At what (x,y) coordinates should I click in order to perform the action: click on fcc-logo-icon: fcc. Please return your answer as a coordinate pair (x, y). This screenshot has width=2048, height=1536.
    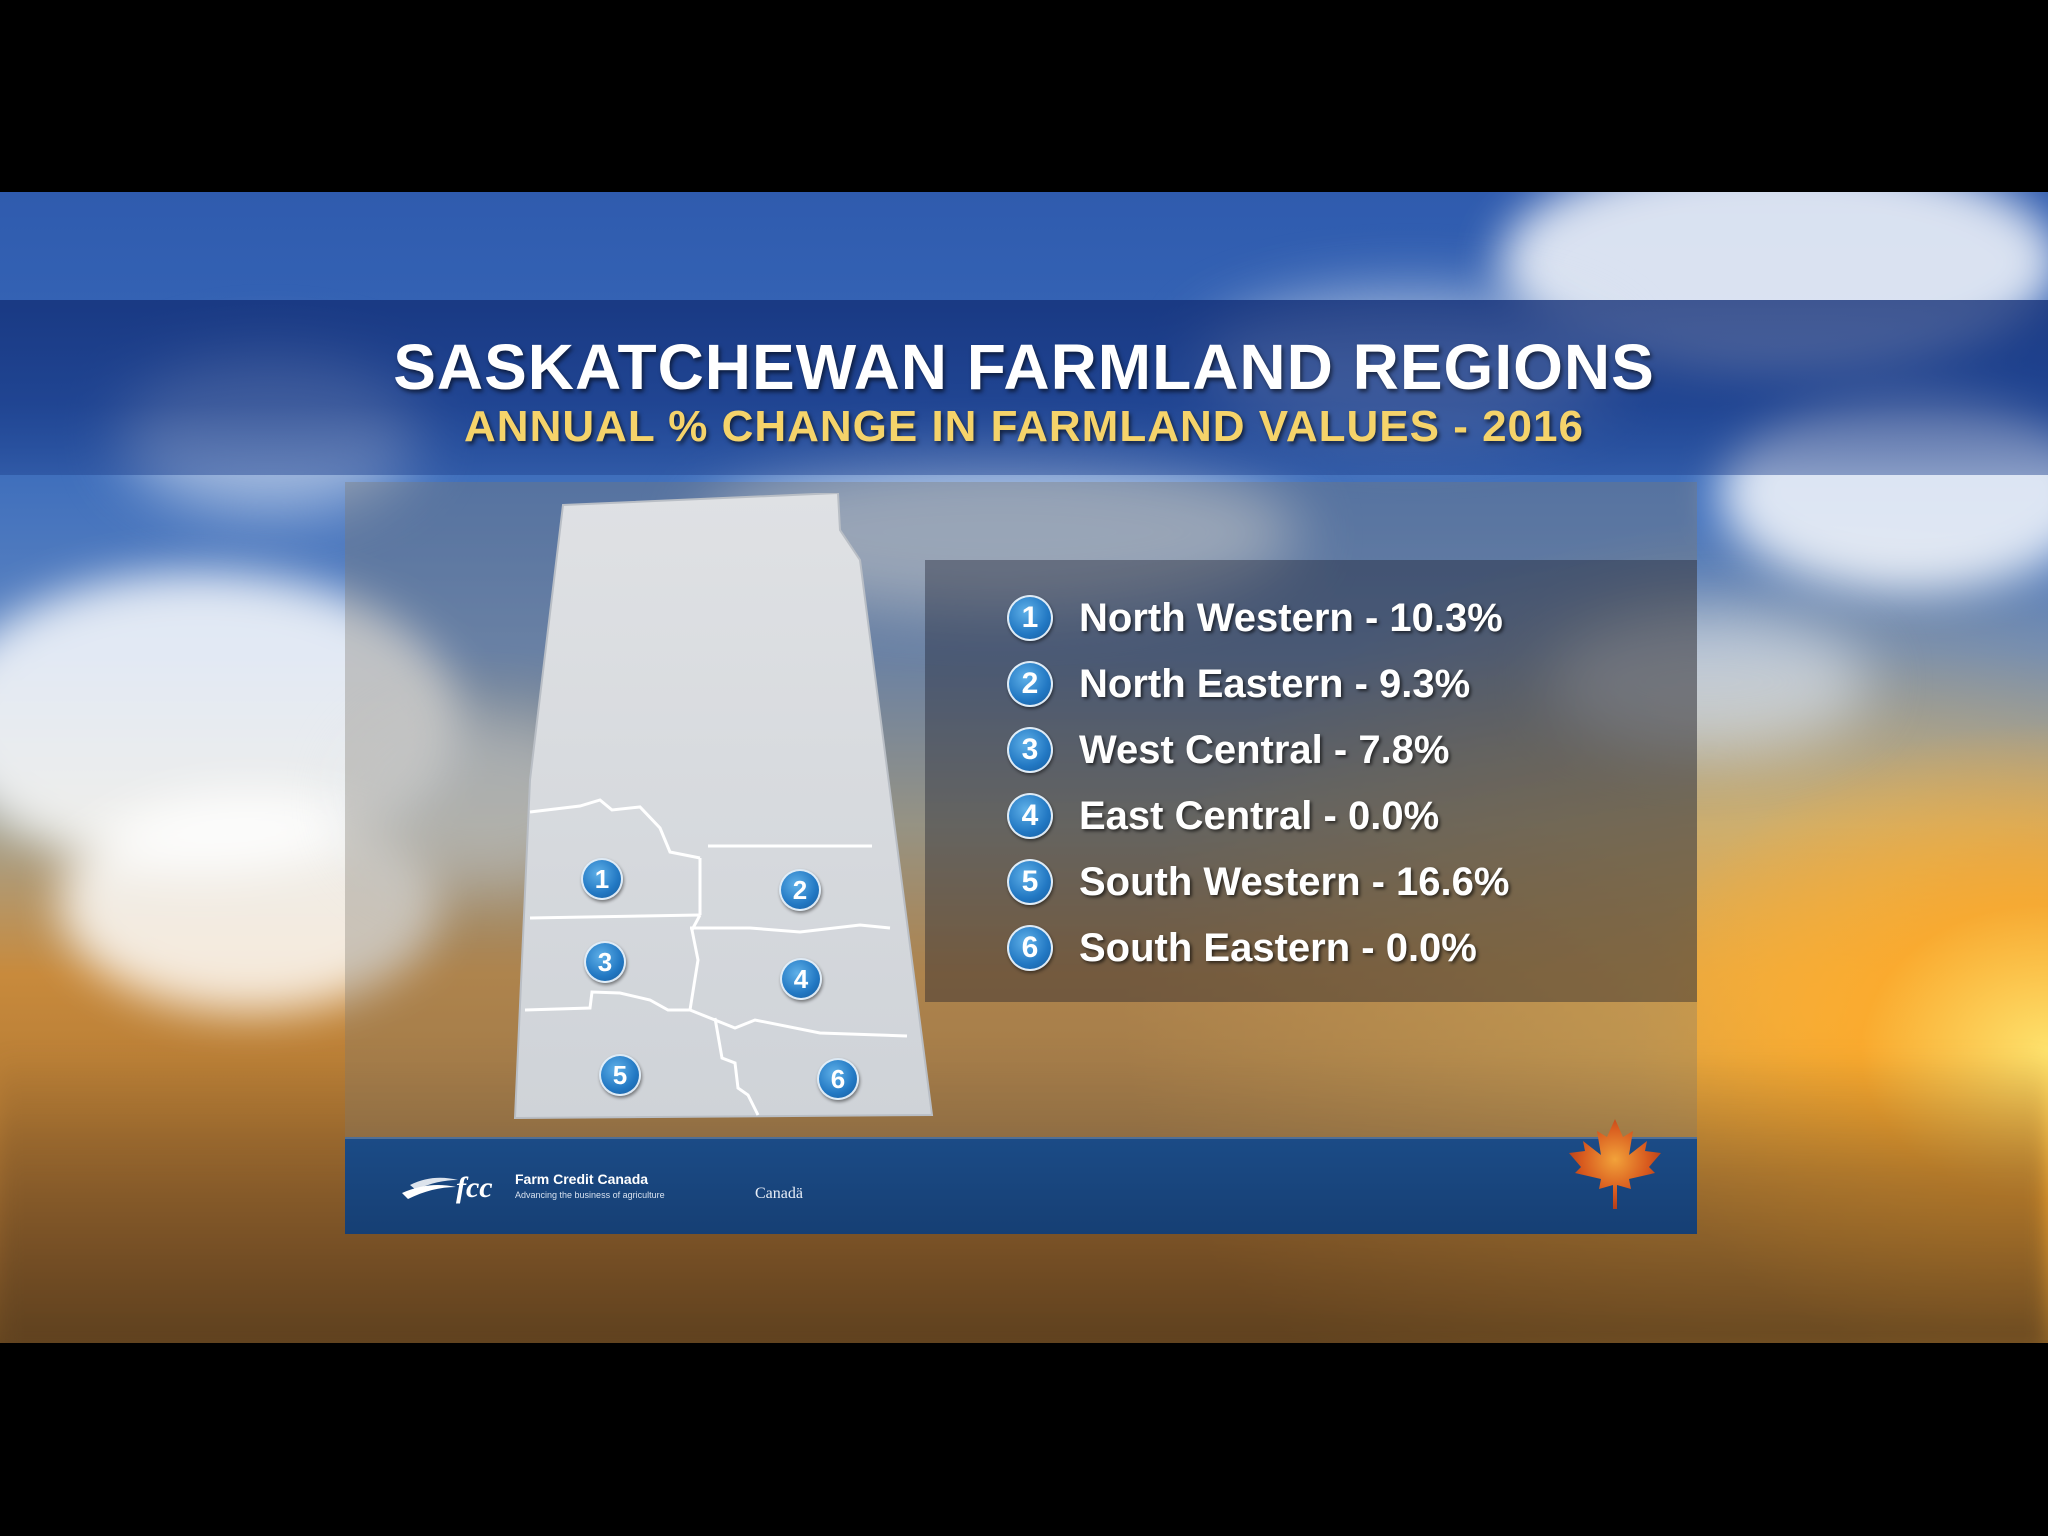
    Looking at the image, I should click on (447, 1187).